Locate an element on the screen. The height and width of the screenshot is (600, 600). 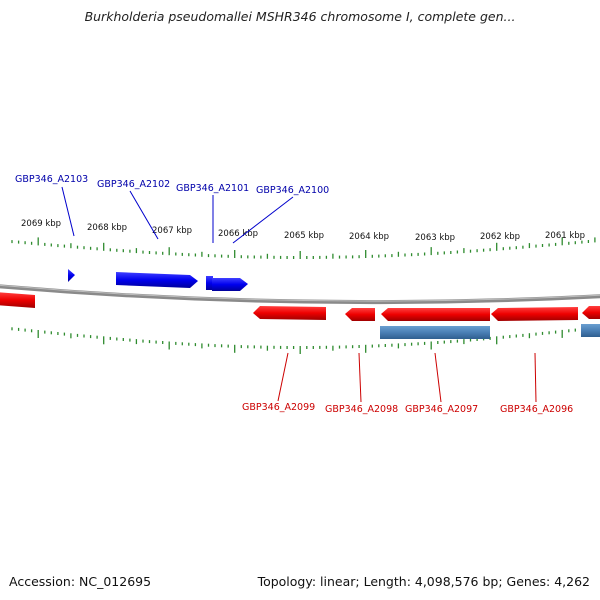
scale-ticks-bottom is located at coordinates (303, 340).